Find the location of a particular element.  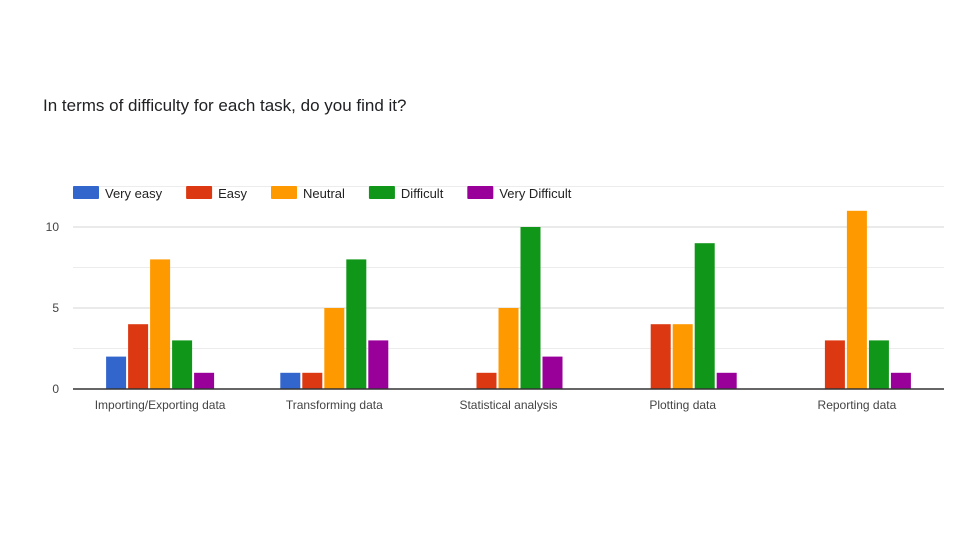

y-tick-label: 0 is located at coordinates (55, 389).